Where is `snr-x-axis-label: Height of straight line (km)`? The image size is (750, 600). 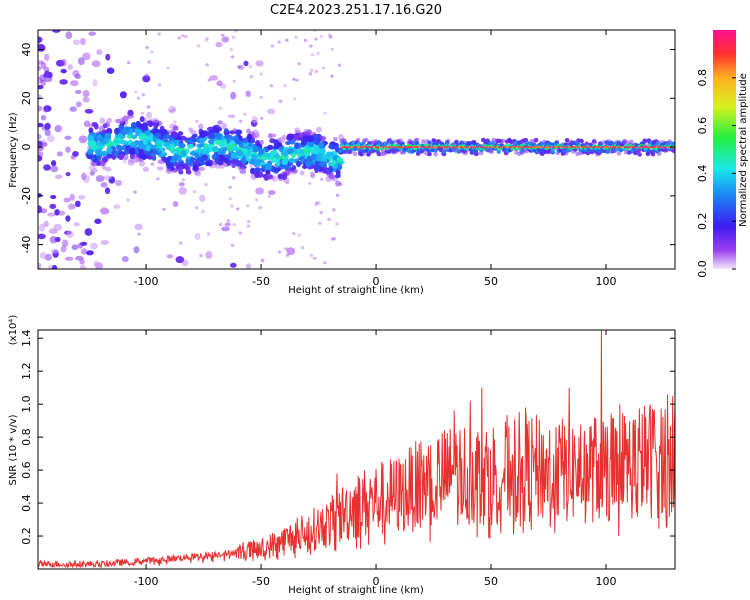 snr-x-axis-label: Height of straight line (km) is located at coordinates (356, 590).